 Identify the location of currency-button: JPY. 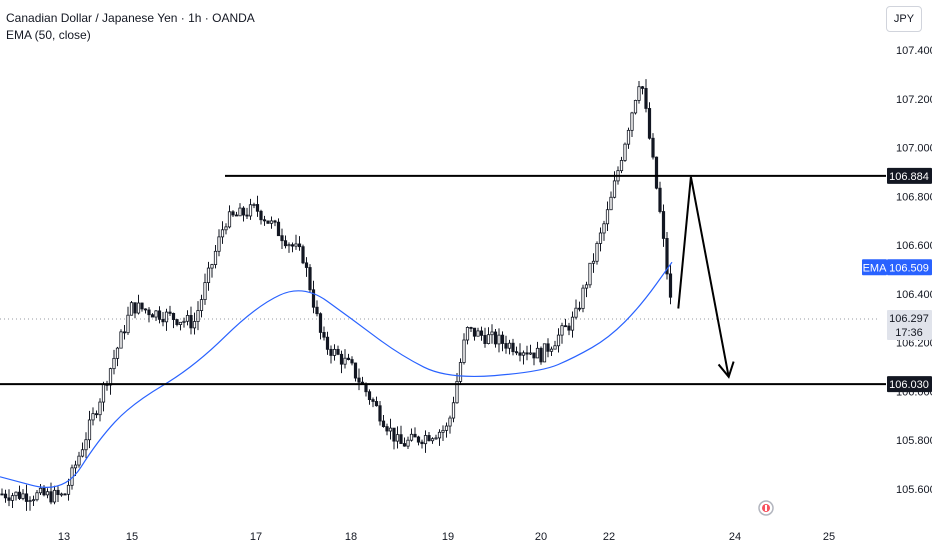
(904, 19).